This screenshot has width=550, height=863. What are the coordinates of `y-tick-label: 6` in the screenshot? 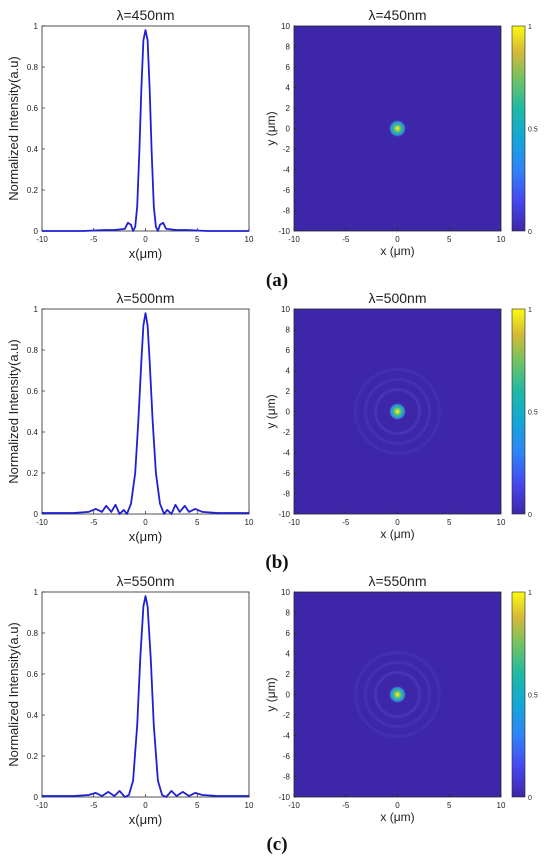 It's located at (288, 633).